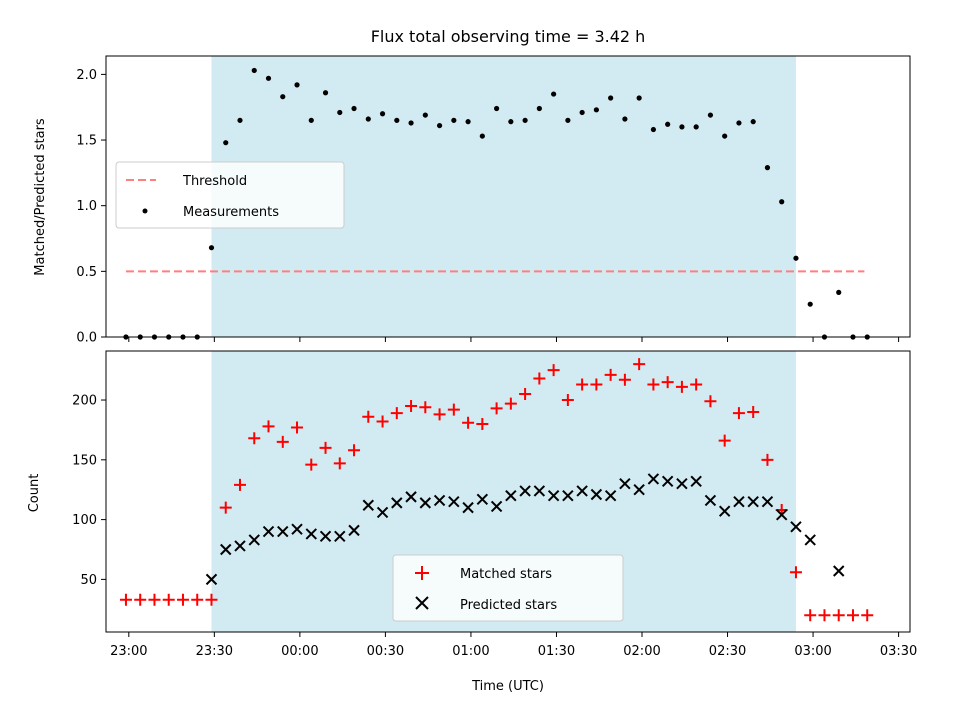 The height and width of the screenshot is (720, 960). What do you see at coordinates (422, 573) in the screenshot?
I see `matched-stars-legend-swatch` at bounding box center [422, 573].